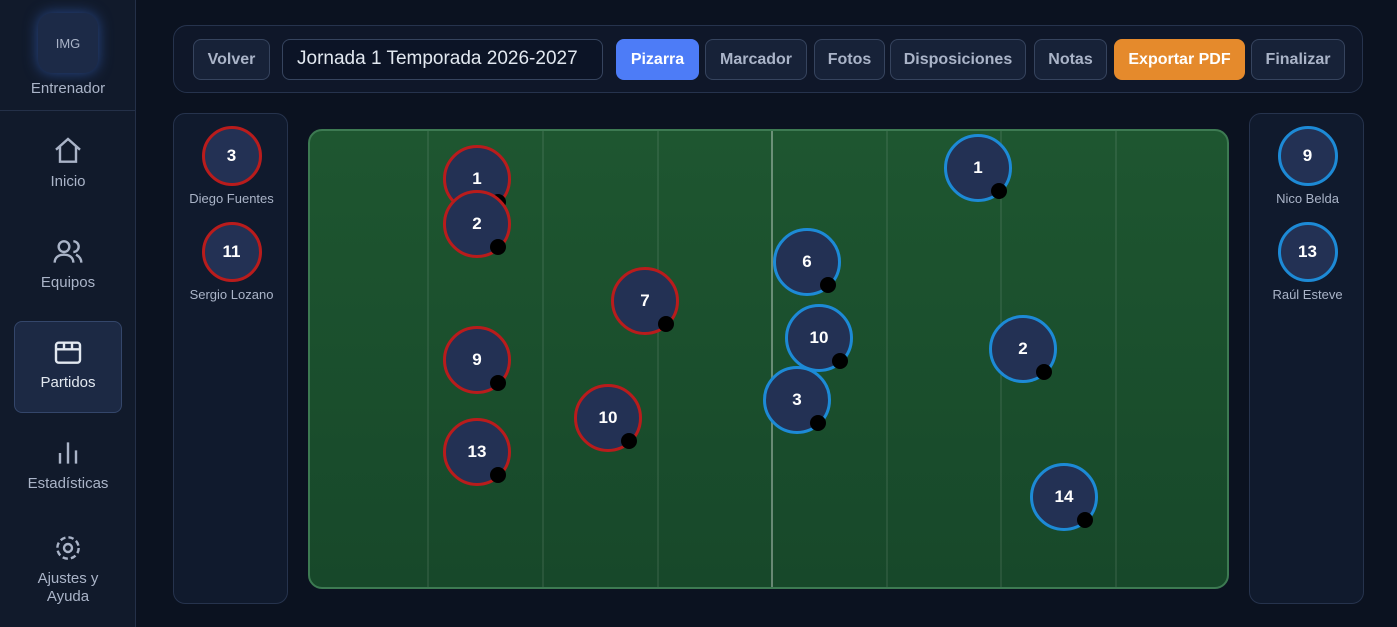 The width and height of the screenshot is (1397, 627). I want to click on field-player: 13, so click(477, 452).